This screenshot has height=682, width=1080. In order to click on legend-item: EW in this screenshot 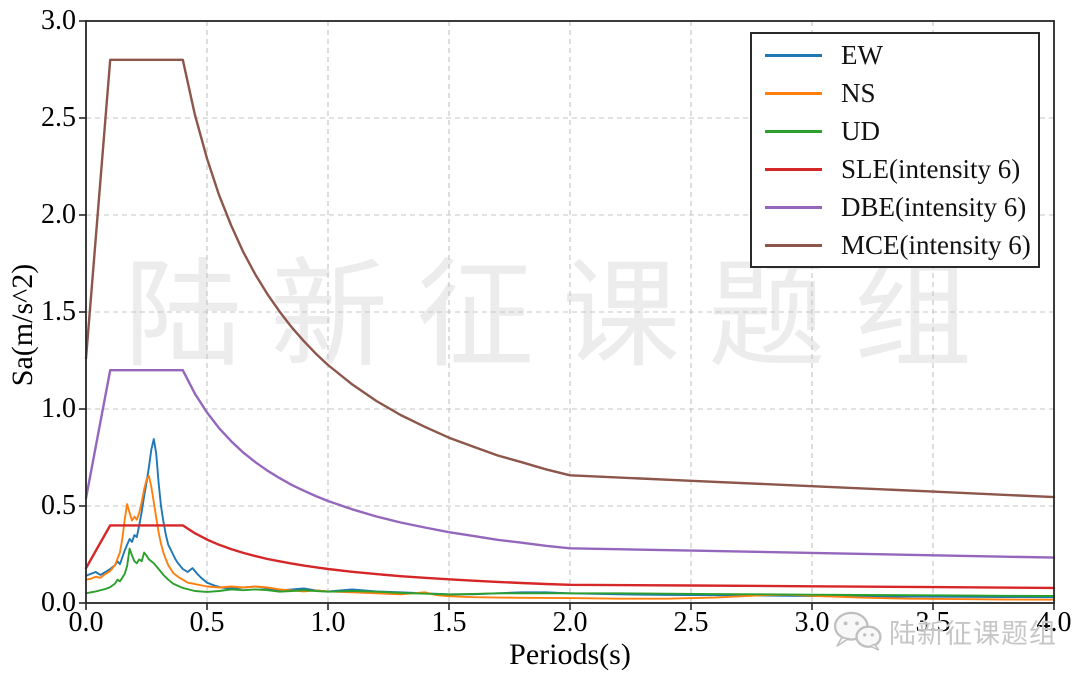, I will do `click(895, 55)`.